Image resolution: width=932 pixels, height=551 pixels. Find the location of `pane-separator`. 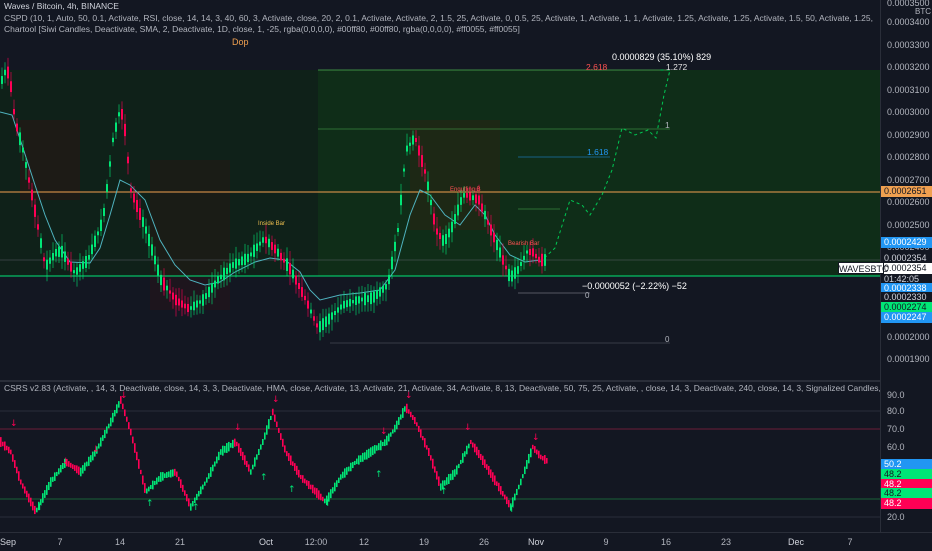

pane-separator is located at coordinates (466, 381).